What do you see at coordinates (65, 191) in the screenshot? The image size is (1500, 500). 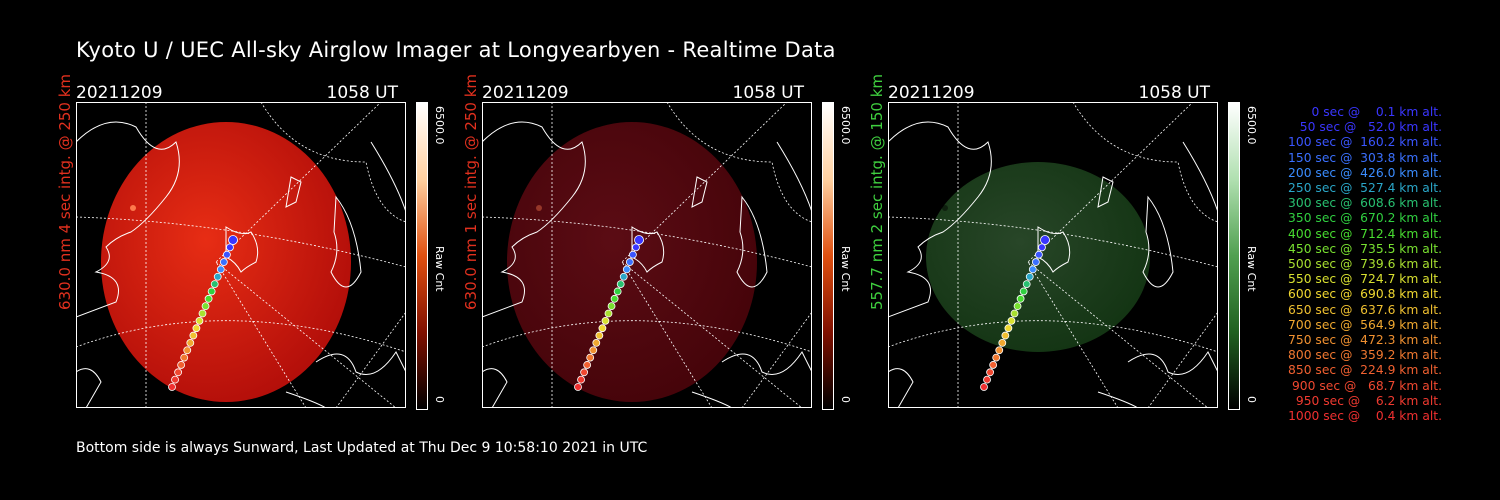 I see `panel-ylabel: 630.0 nm 4 sec intg. @ 250 km` at bounding box center [65, 191].